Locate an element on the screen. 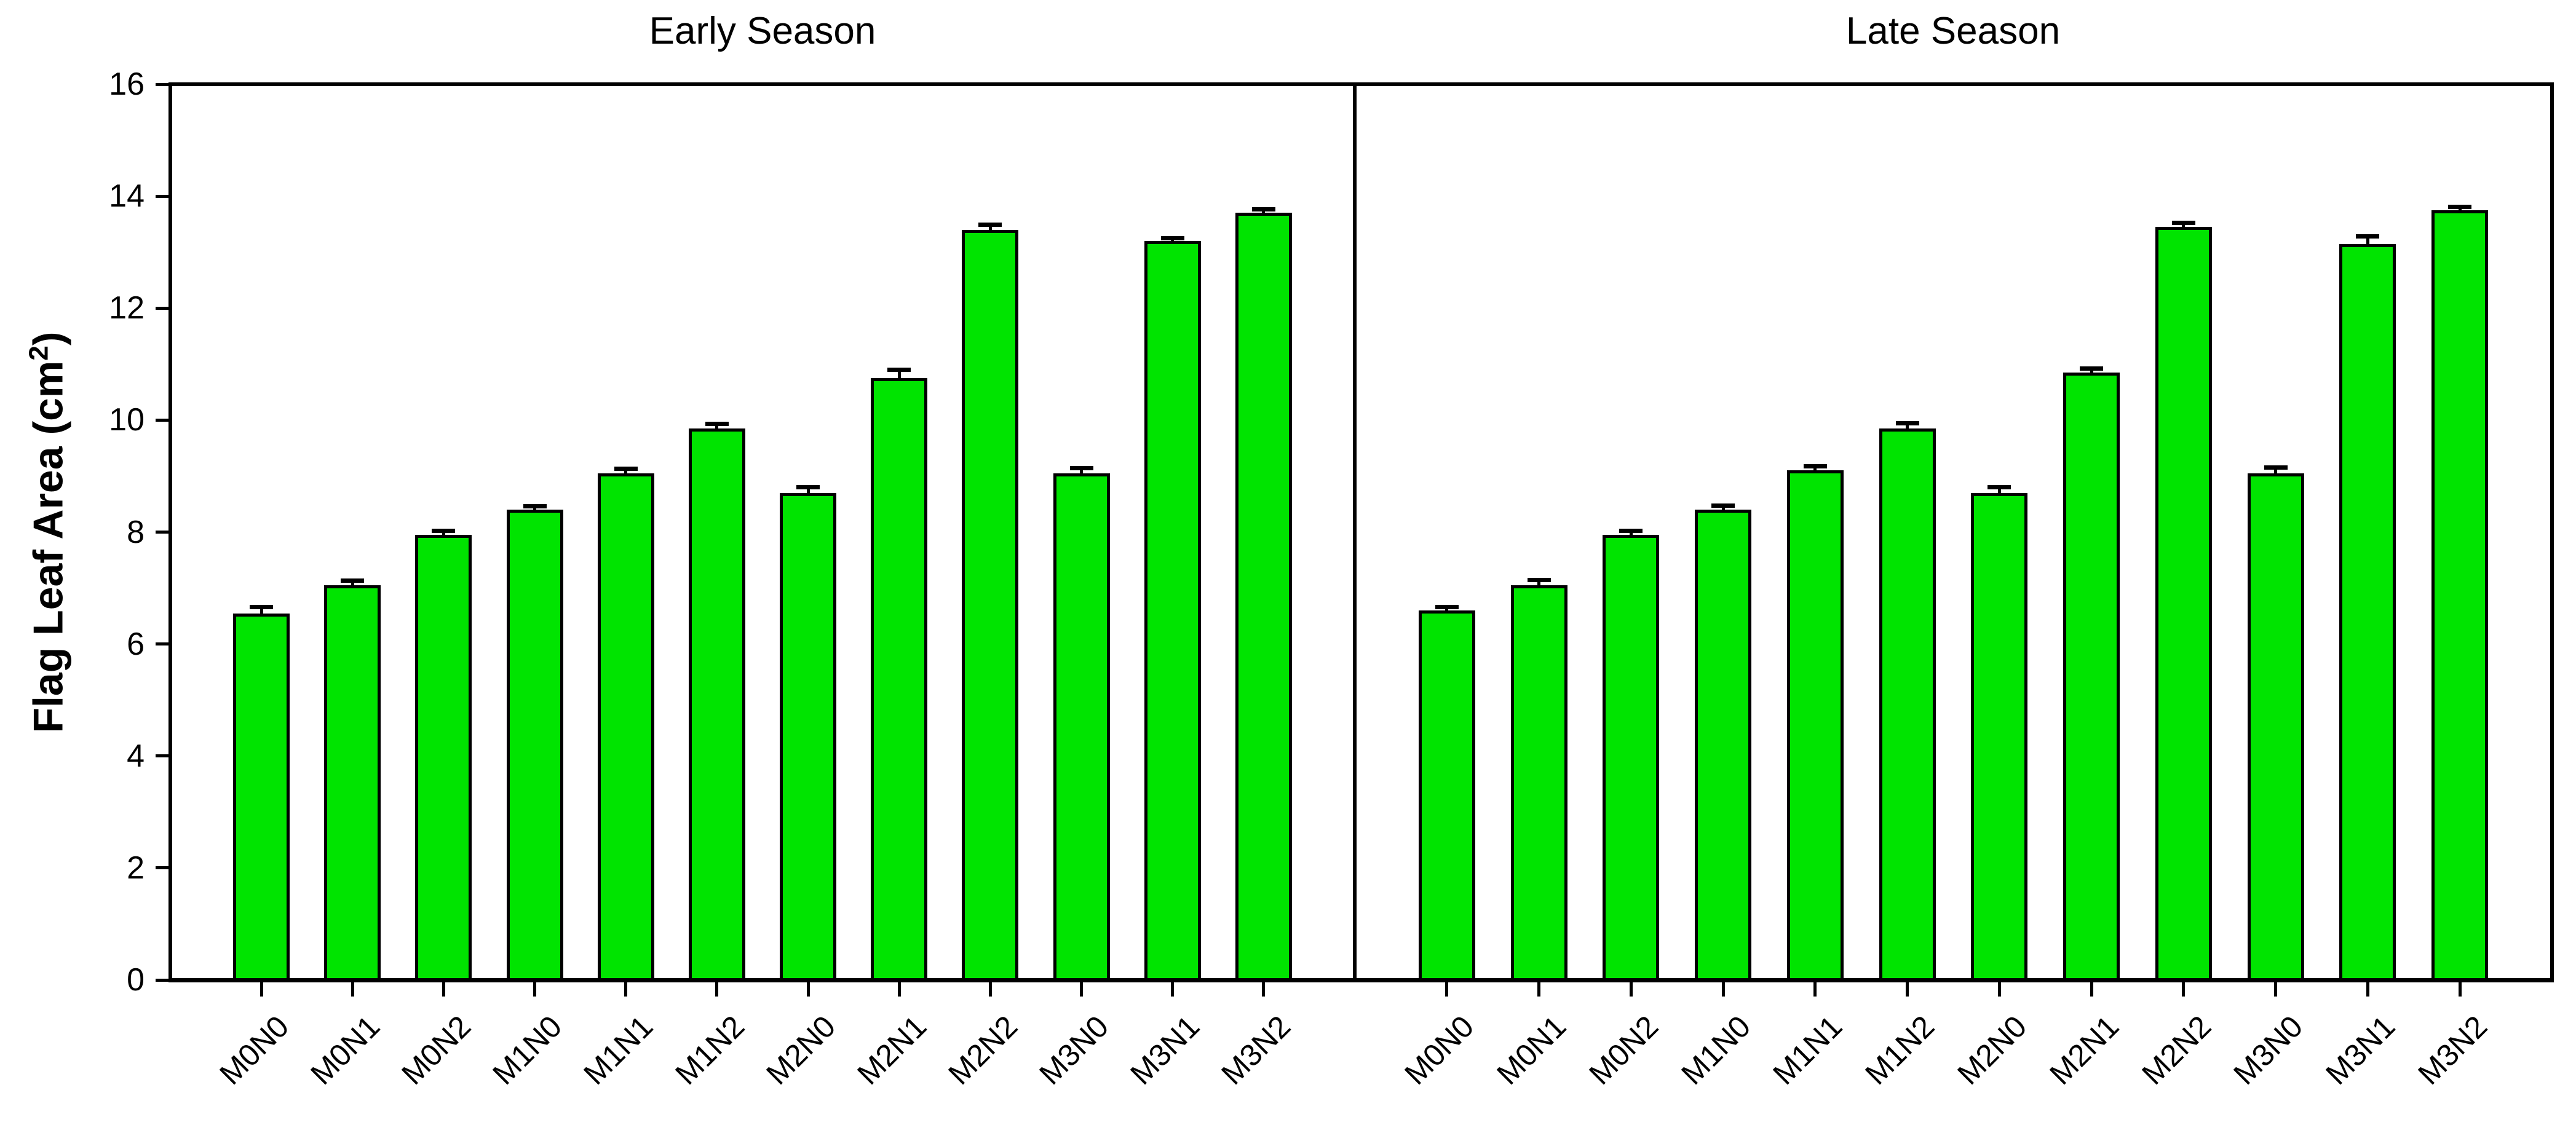  error-bar-cap-M2N2-early is located at coordinates (990, 225).